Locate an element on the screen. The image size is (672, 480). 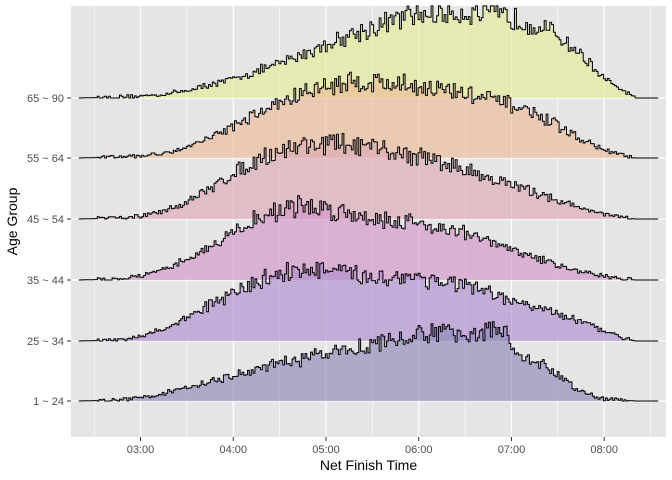
y-tick-label: 1 ~ 24 is located at coordinates (48, 402).